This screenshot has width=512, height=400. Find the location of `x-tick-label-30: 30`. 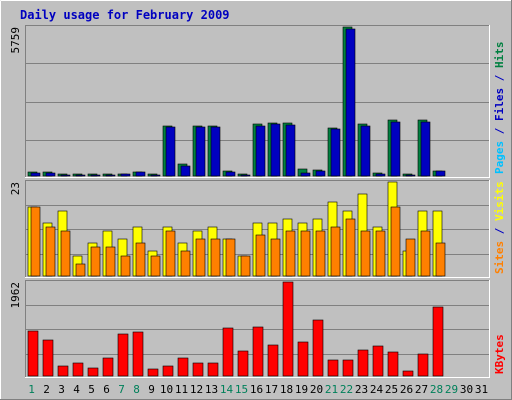

x-tick-label-30: 30 is located at coordinates (466, 389).